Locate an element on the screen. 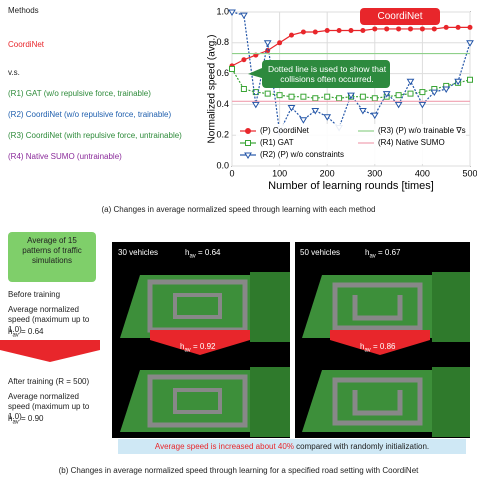  x-tick-label: 400 is located at coordinates (422, 173).